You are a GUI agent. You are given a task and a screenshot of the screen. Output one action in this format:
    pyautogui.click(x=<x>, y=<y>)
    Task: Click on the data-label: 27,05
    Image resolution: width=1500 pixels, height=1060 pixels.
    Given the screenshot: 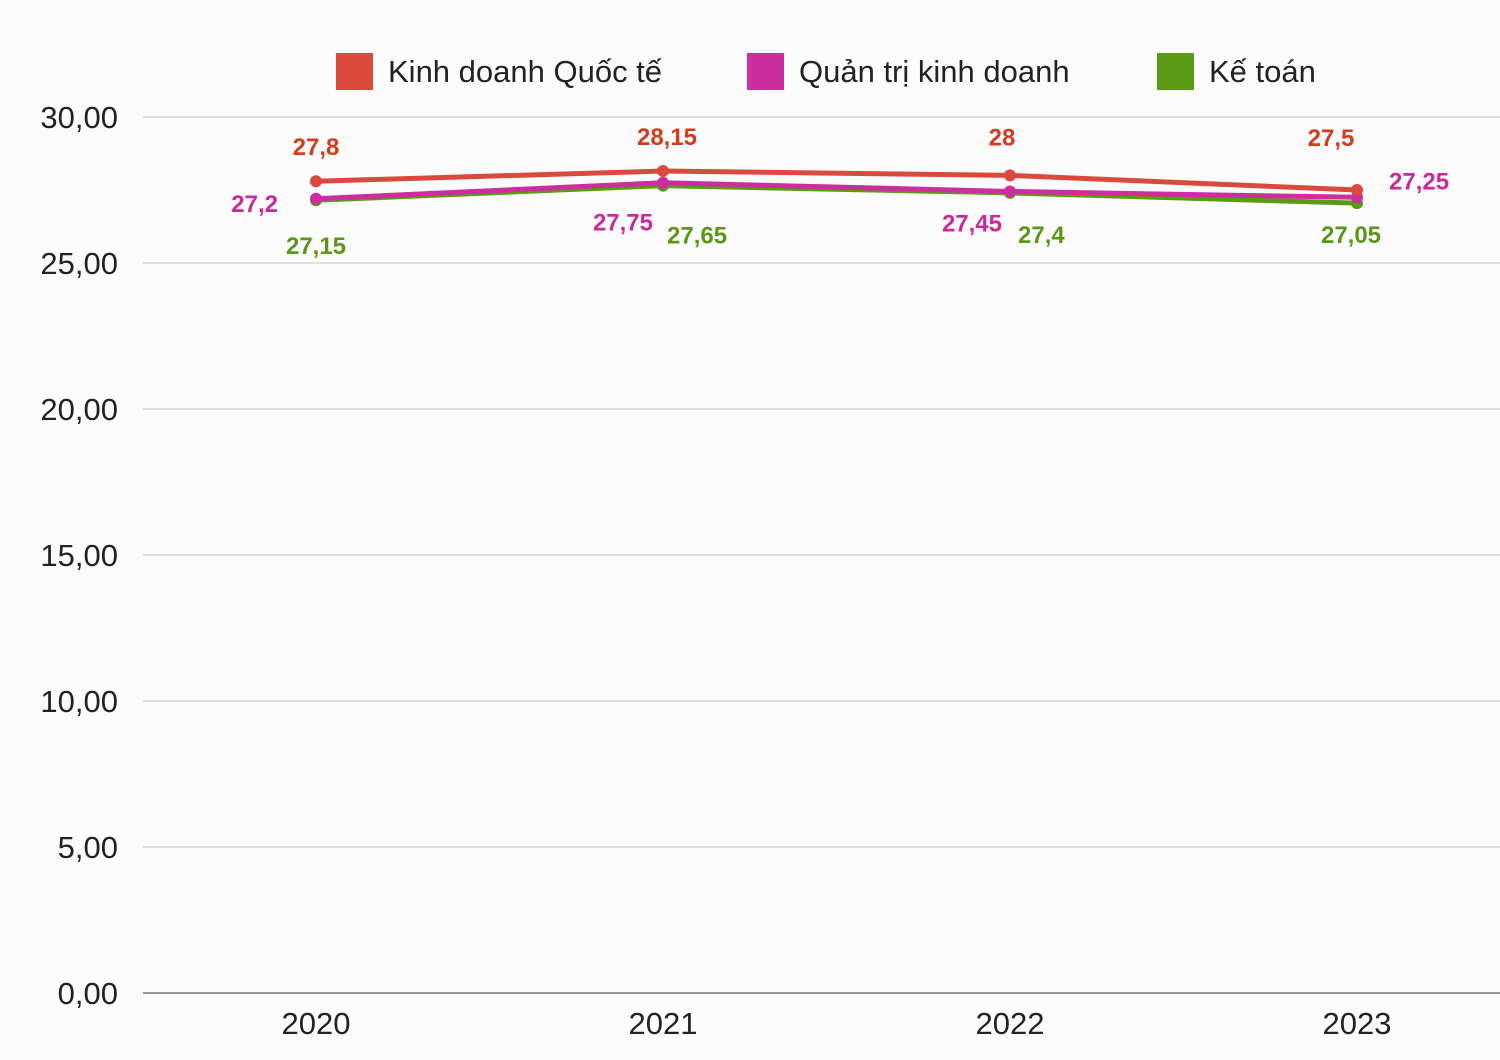 What is the action you would take?
    pyautogui.click(x=1351, y=235)
    